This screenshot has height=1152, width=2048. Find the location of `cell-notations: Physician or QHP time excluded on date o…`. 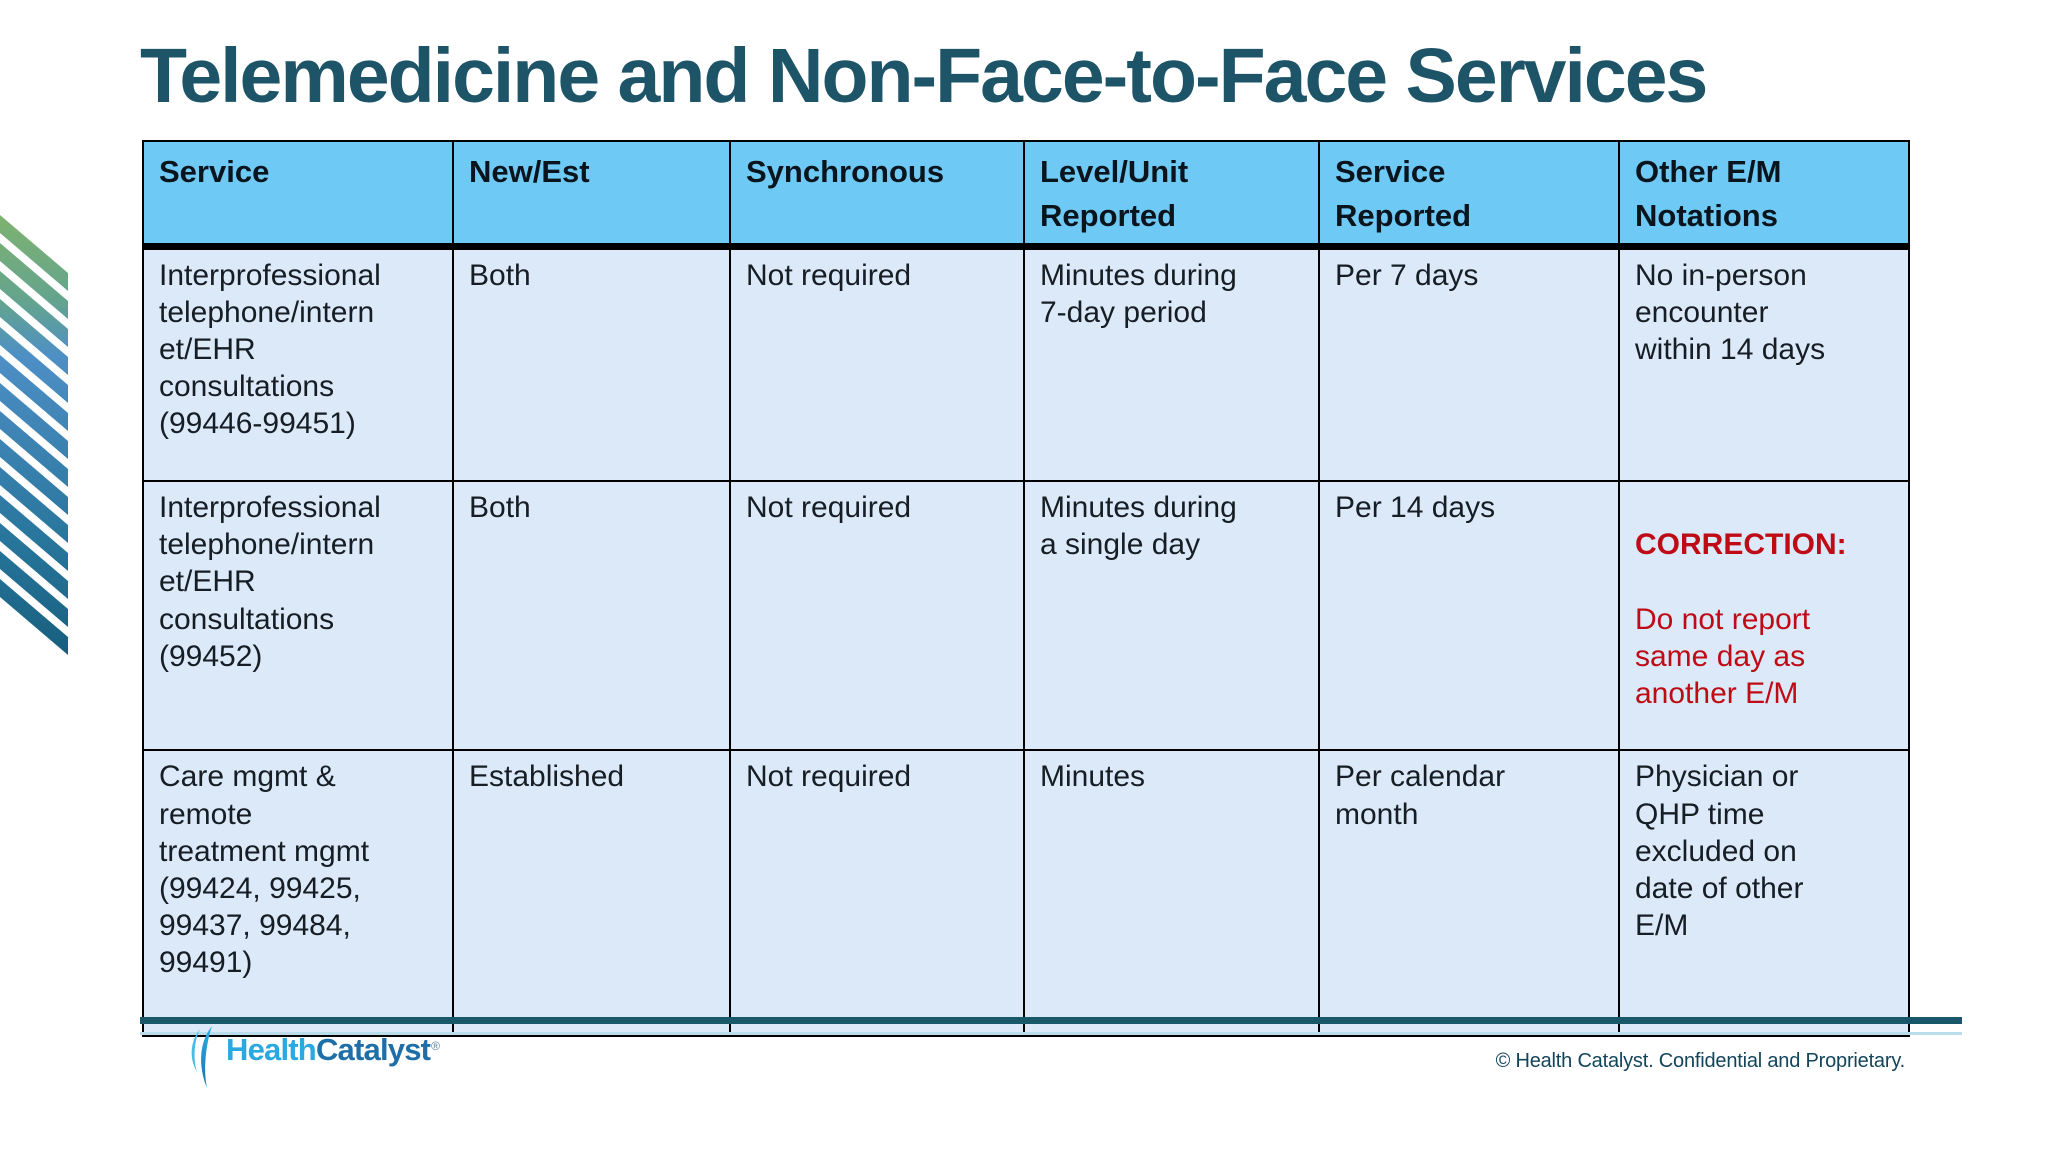

cell-notations: Physician or QHP time excluded on date o… is located at coordinates (1764, 893).